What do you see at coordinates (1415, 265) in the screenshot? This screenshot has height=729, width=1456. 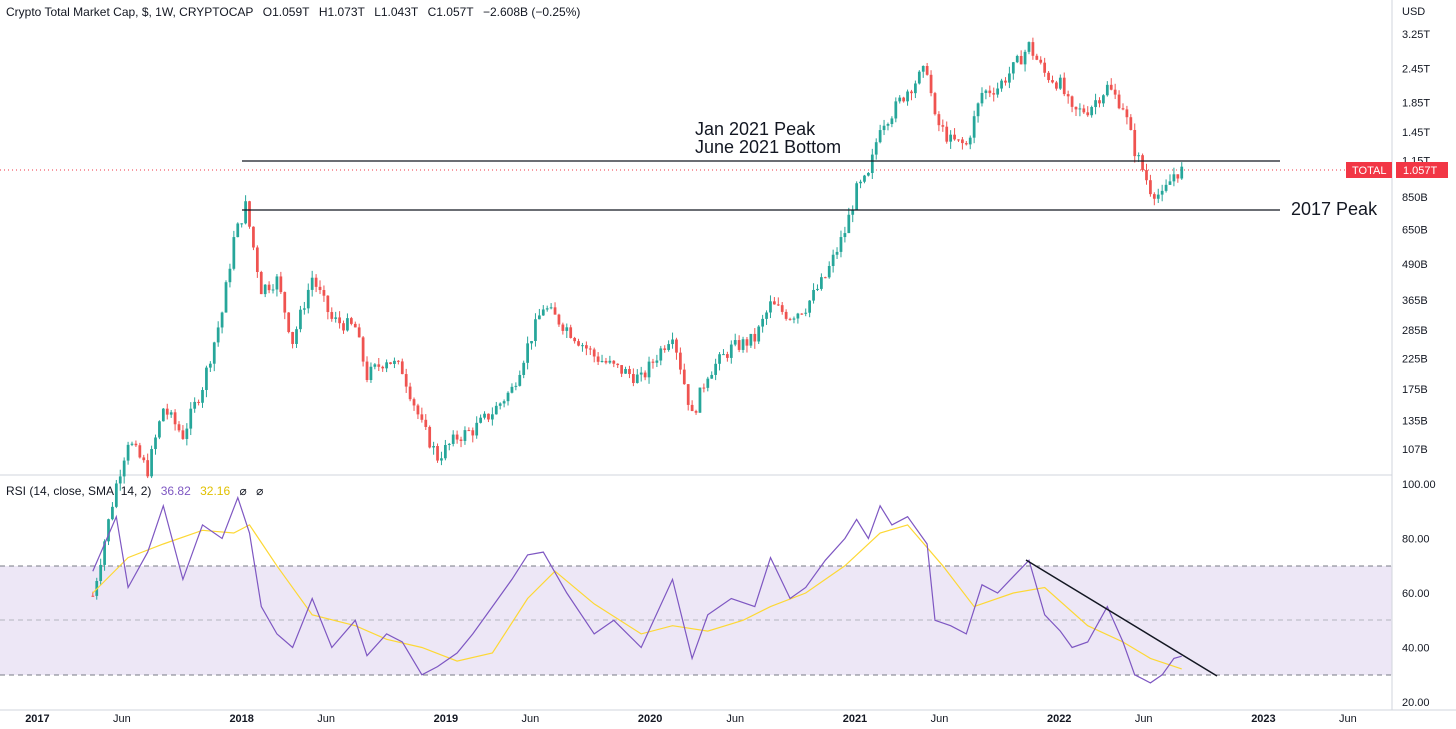 I see `price-tick-label: 490B` at bounding box center [1415, 265].